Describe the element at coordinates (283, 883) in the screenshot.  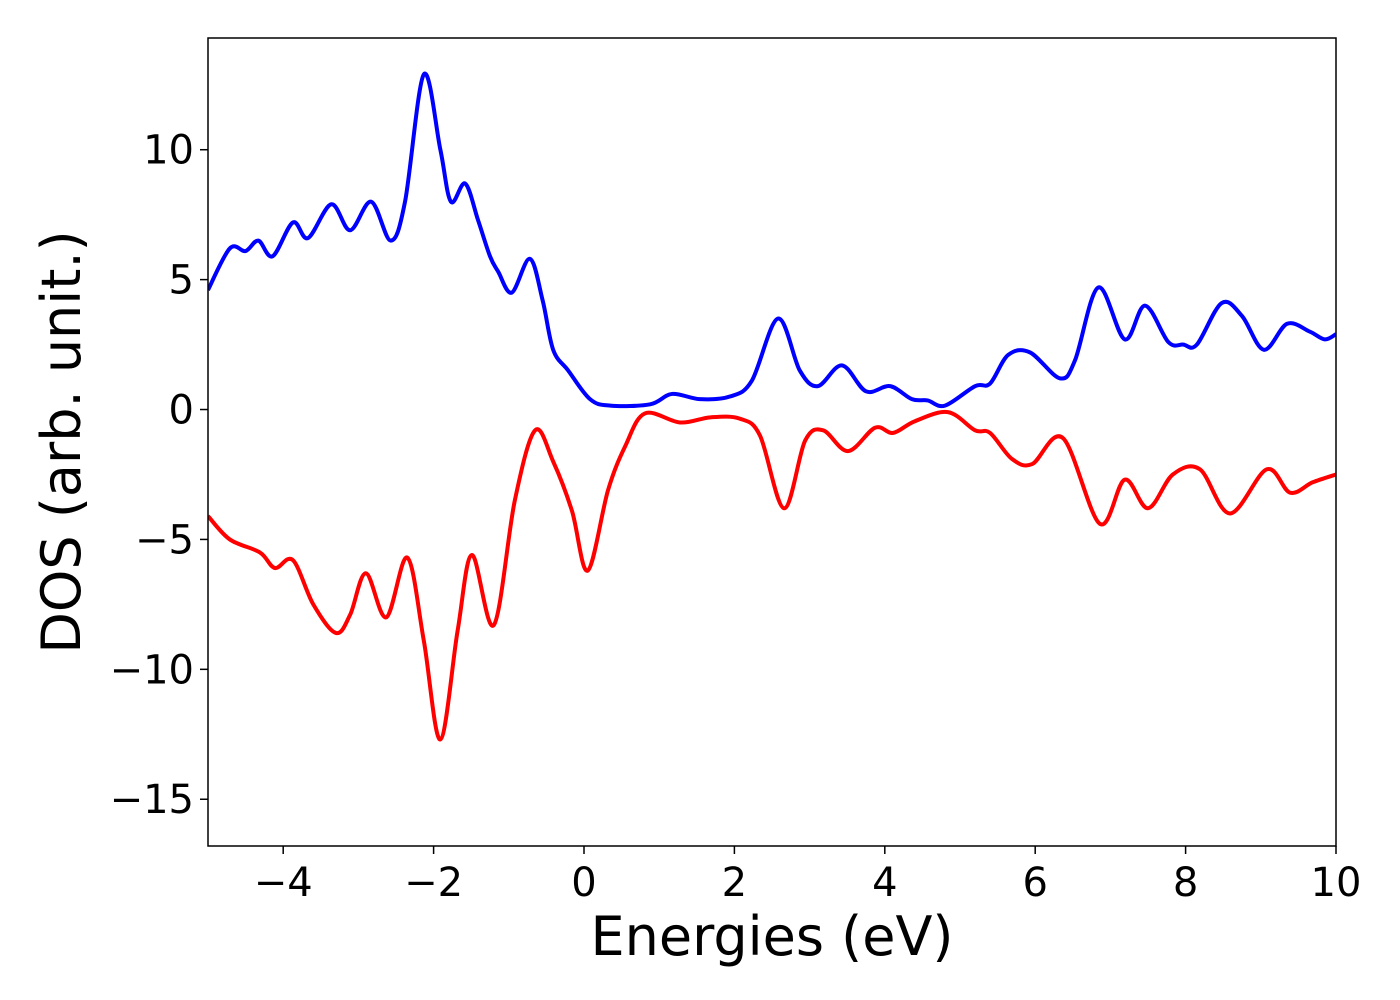
I see `x-tick-label: −4` at that location.